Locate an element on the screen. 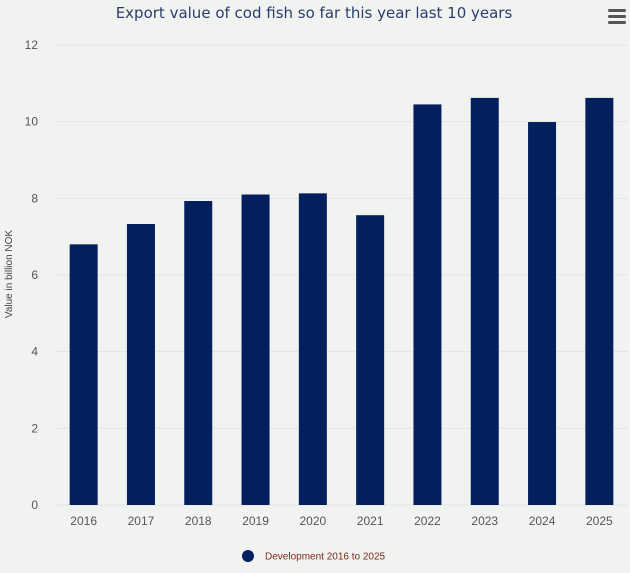 The width and height of the screenshot is (630, 573). menu-button is located at coordinates (616, 16).